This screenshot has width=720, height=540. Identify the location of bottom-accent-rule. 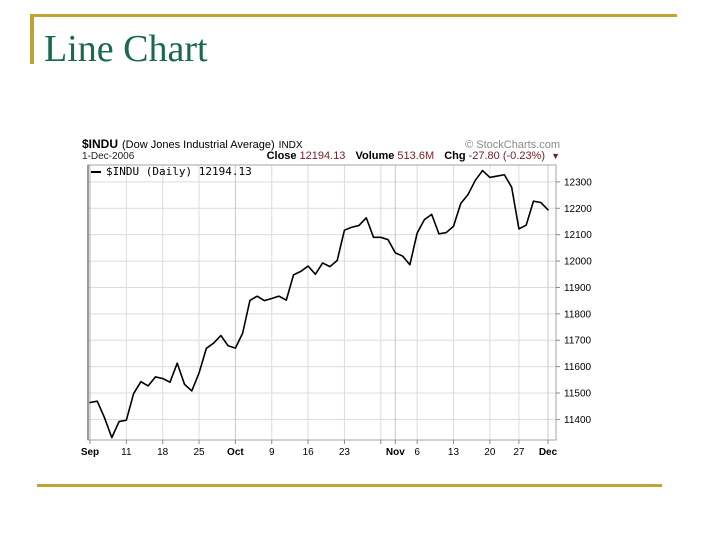
(349, 485).